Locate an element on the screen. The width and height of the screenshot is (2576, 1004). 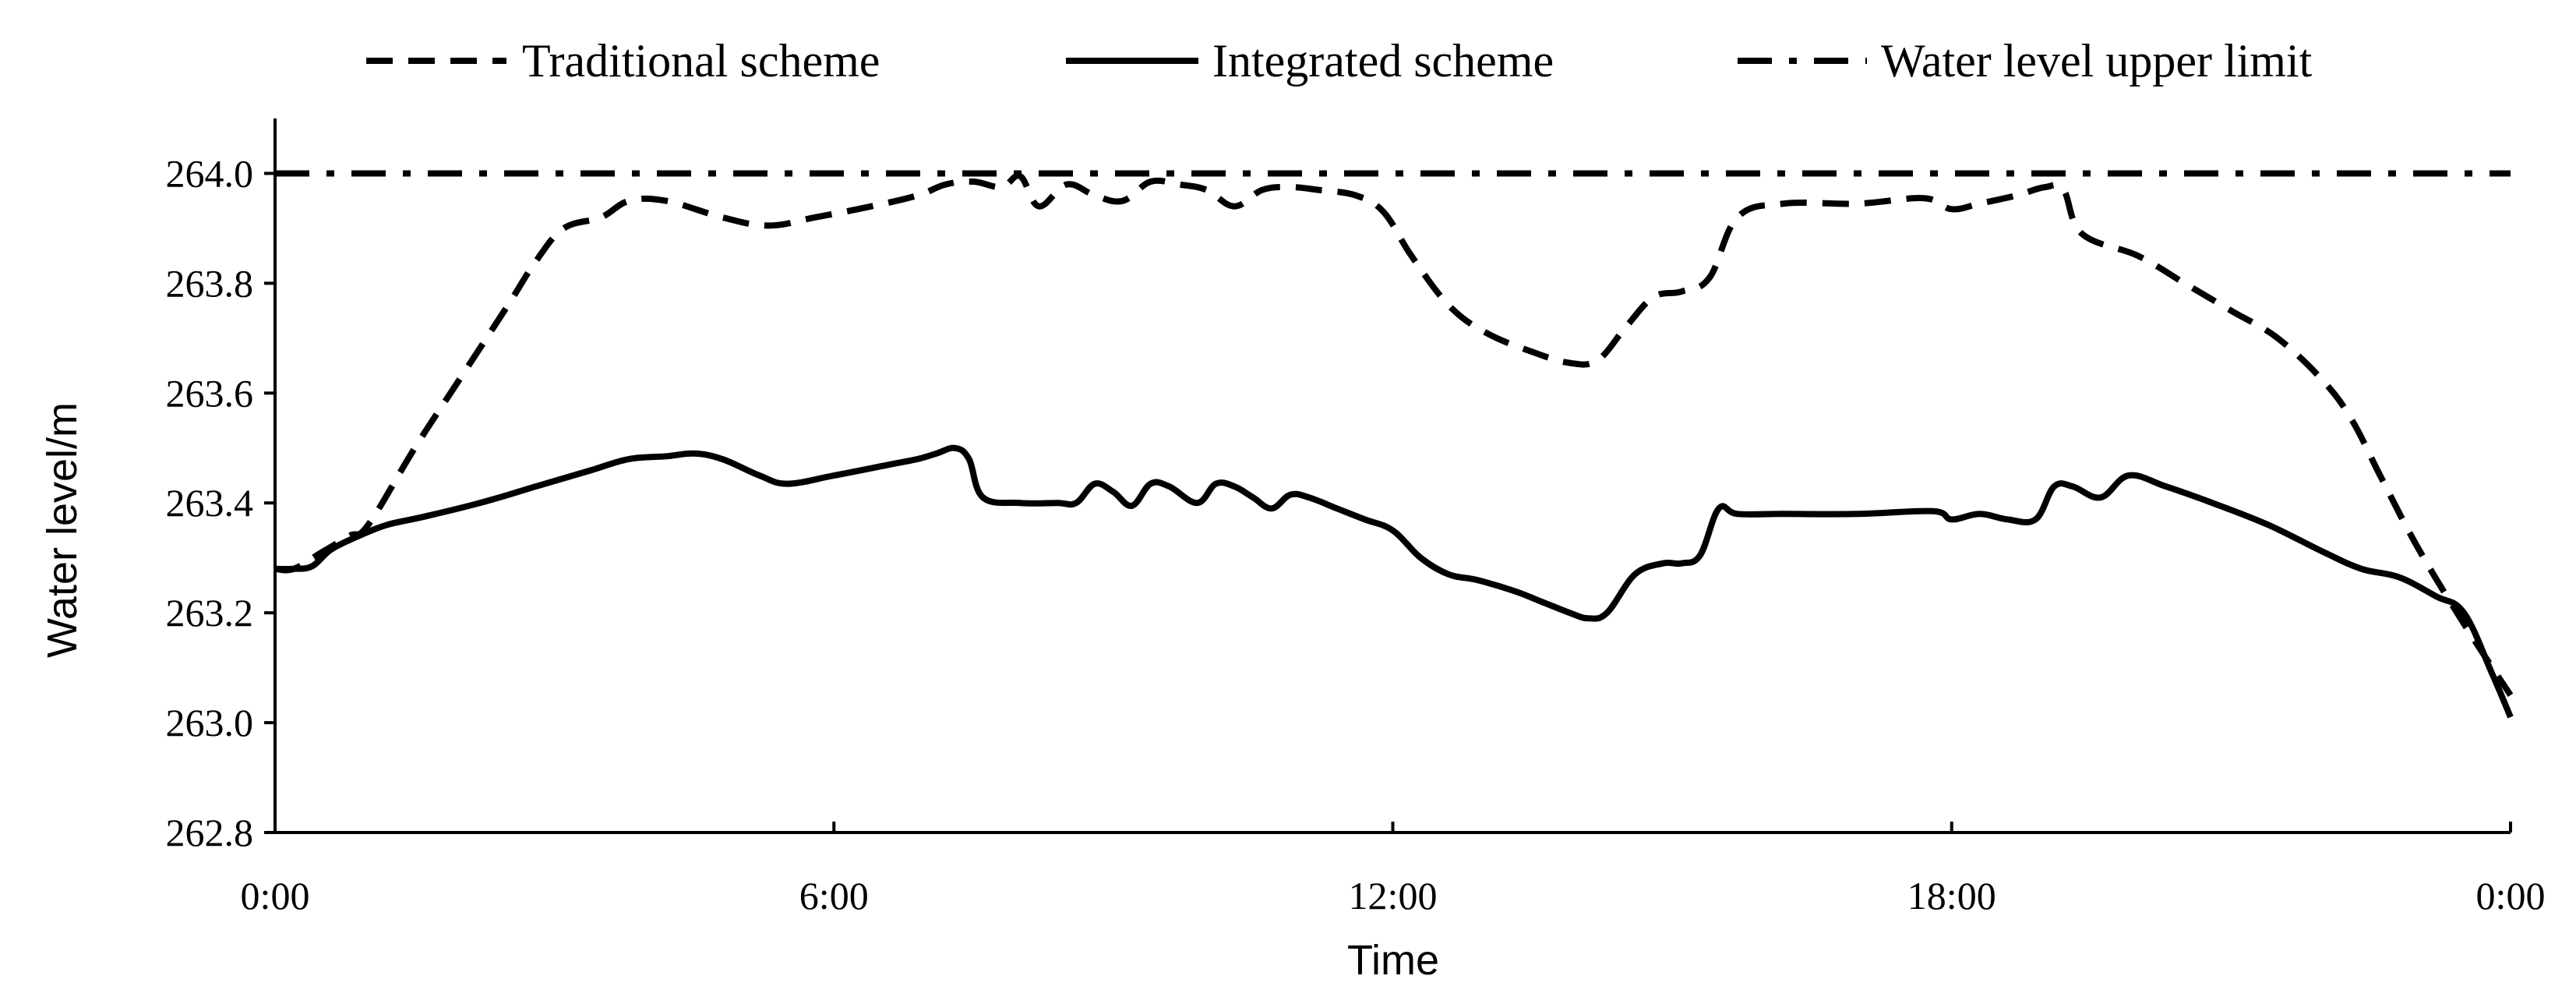
x-tick-label: 12:00 is located at coordinates (1393, 895).